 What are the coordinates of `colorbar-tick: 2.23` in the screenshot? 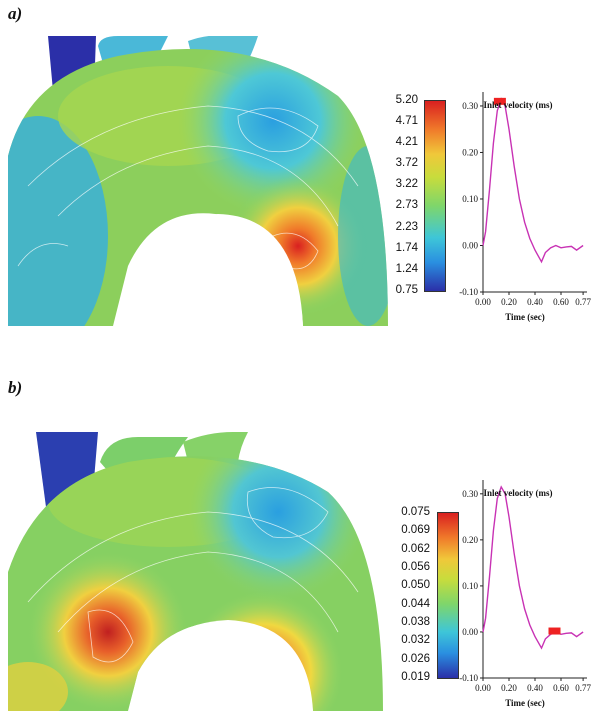 It's located at (406, 226).